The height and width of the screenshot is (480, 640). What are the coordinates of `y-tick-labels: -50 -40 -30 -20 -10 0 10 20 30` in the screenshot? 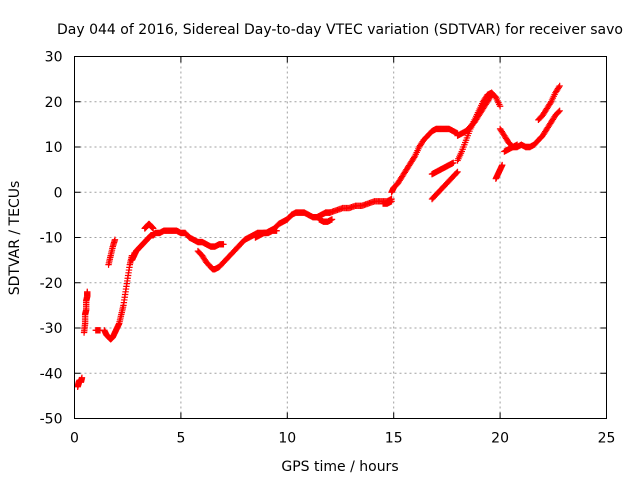 It's located at (51, 239).